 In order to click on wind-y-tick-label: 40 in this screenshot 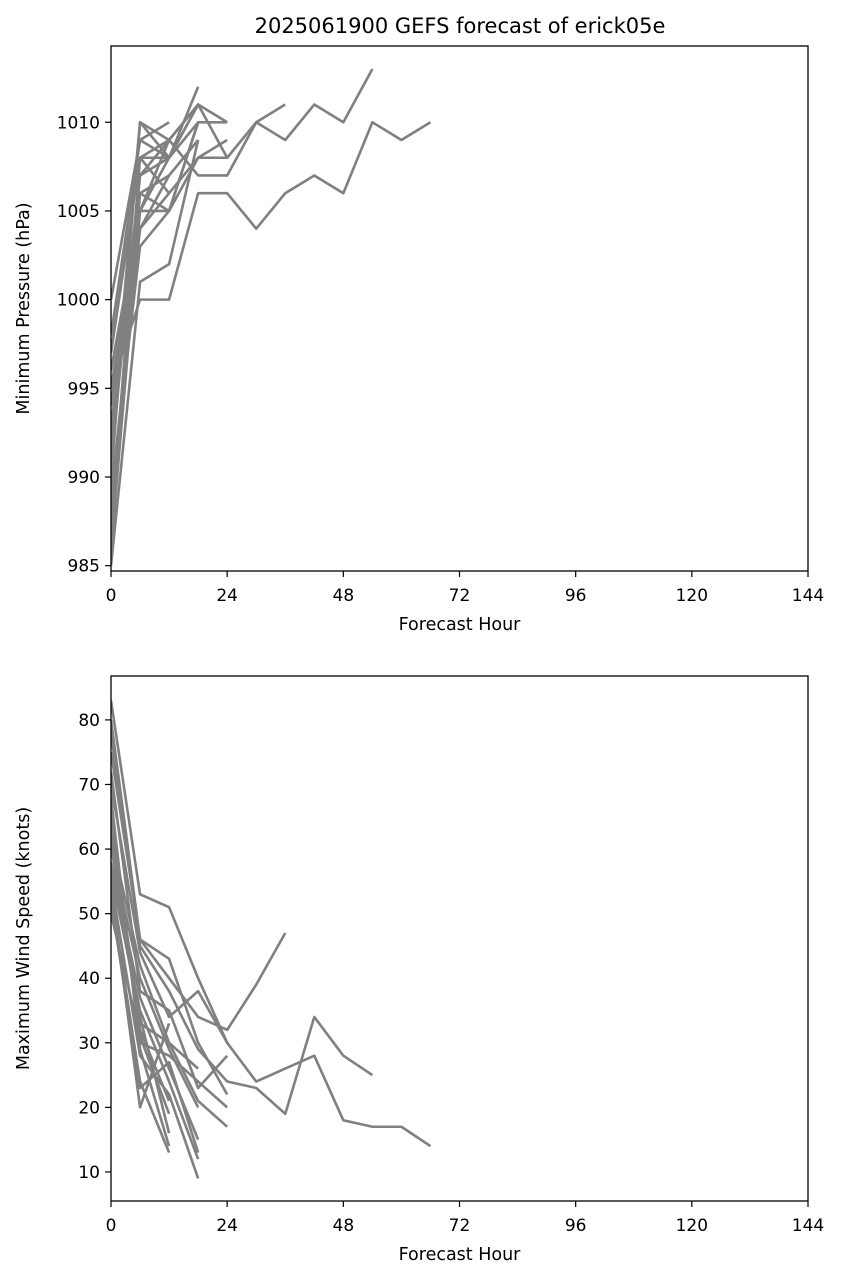, I will do `click(89, 979)`.